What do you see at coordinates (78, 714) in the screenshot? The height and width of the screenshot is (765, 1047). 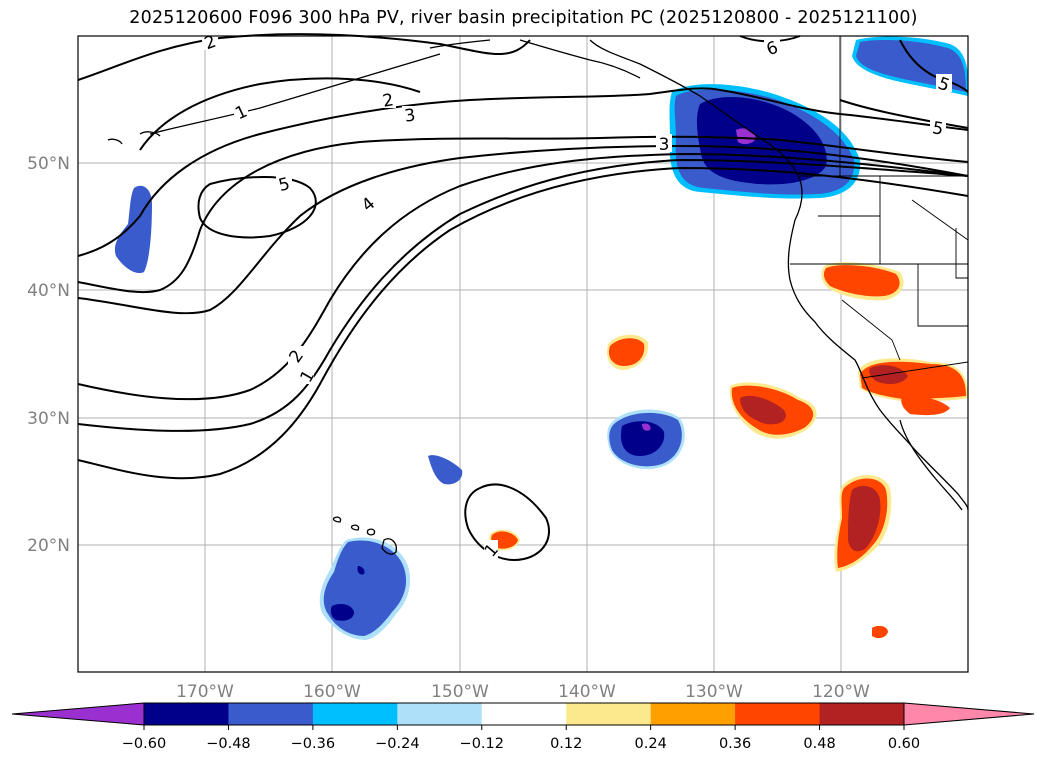 I see `colorbar-extend-left` at bounding box center [78, 714].